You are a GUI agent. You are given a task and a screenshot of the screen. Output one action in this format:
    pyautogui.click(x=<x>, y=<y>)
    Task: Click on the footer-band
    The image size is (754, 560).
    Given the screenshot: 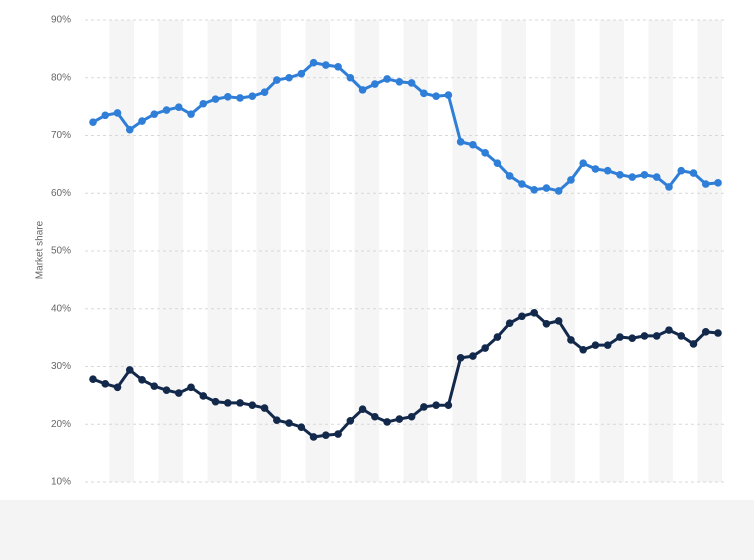 What is the action you would take?
    pyautogui.click(x=377, y=530)
    